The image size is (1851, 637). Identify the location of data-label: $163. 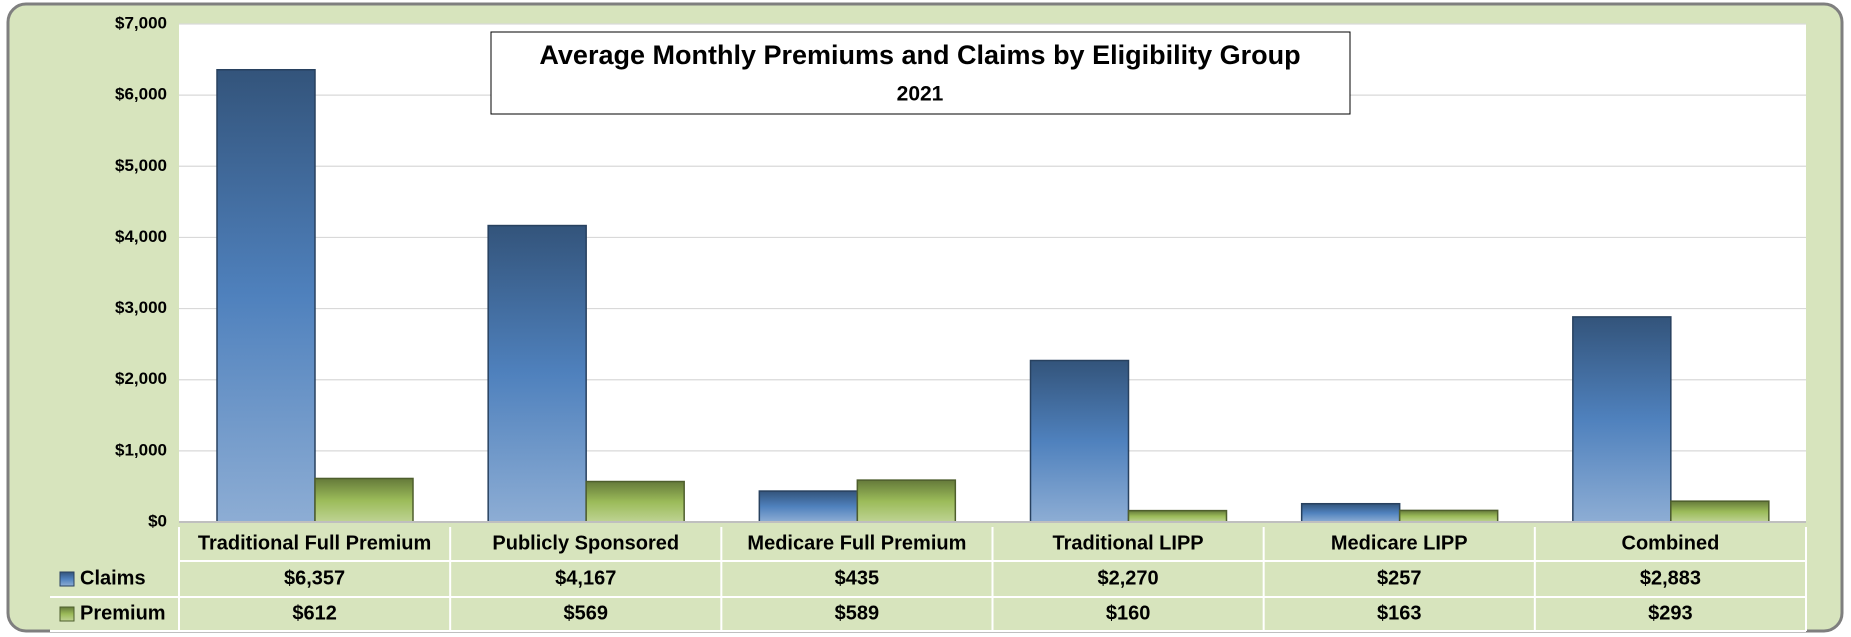
(1399, 613).